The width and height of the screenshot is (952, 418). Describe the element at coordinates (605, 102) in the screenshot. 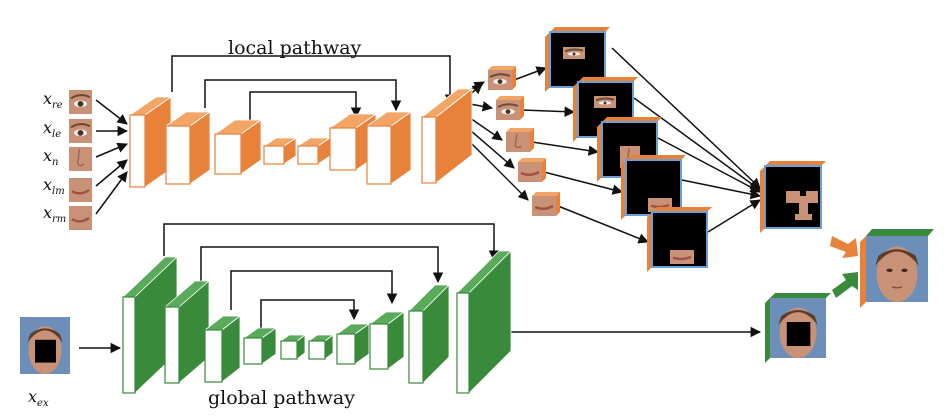

I see `placed-canvas-2-patch` at that location.